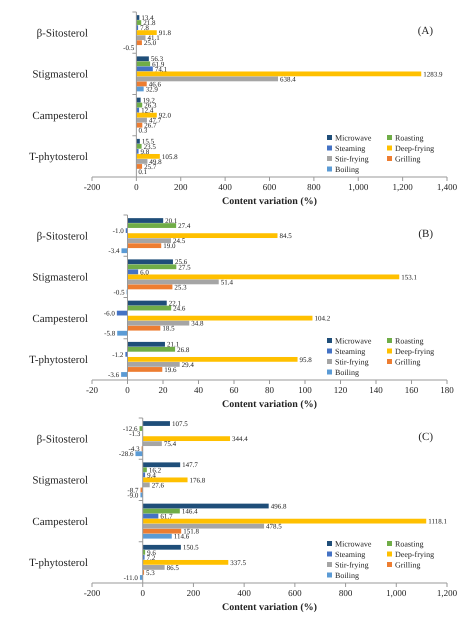 The height and width of the screenshot is (627, 465). I want to click on text: (B), so click(426, 234).